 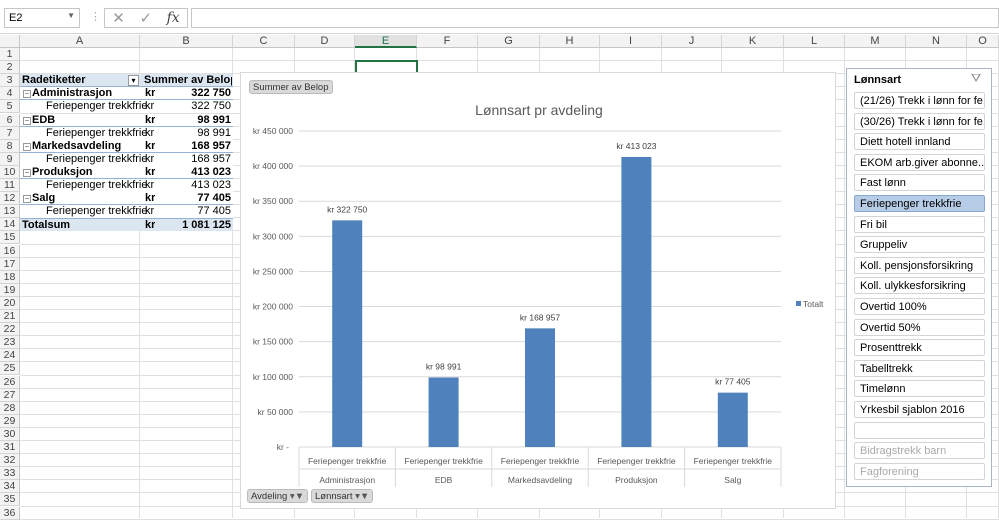 I want to click on chevron-down-icon: ▼, so click(x=71, y=15).